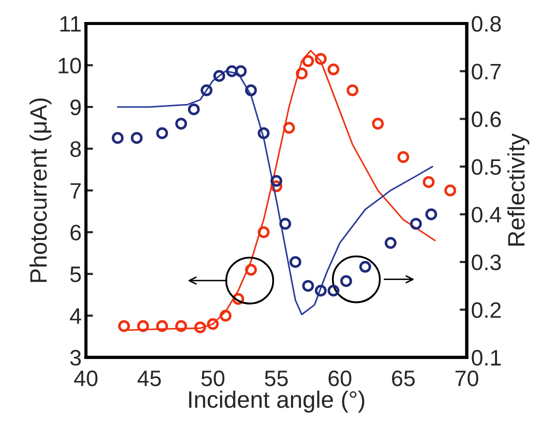  What do you see at coordinates (75, 108) in the screenshot?
I see `y-tick-label: 9` at bounding box center [75, 108].